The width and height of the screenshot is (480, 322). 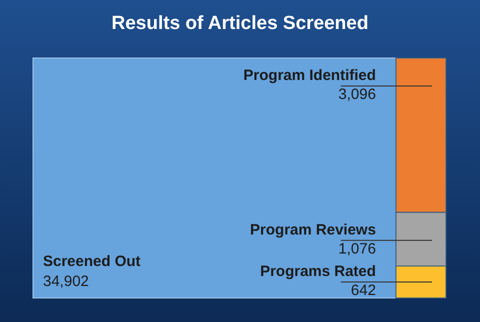 What do you see at coordinates (318, 271) in the screenshot?
I see `category-label: Programs Rated` at bounding box center [318, 271].